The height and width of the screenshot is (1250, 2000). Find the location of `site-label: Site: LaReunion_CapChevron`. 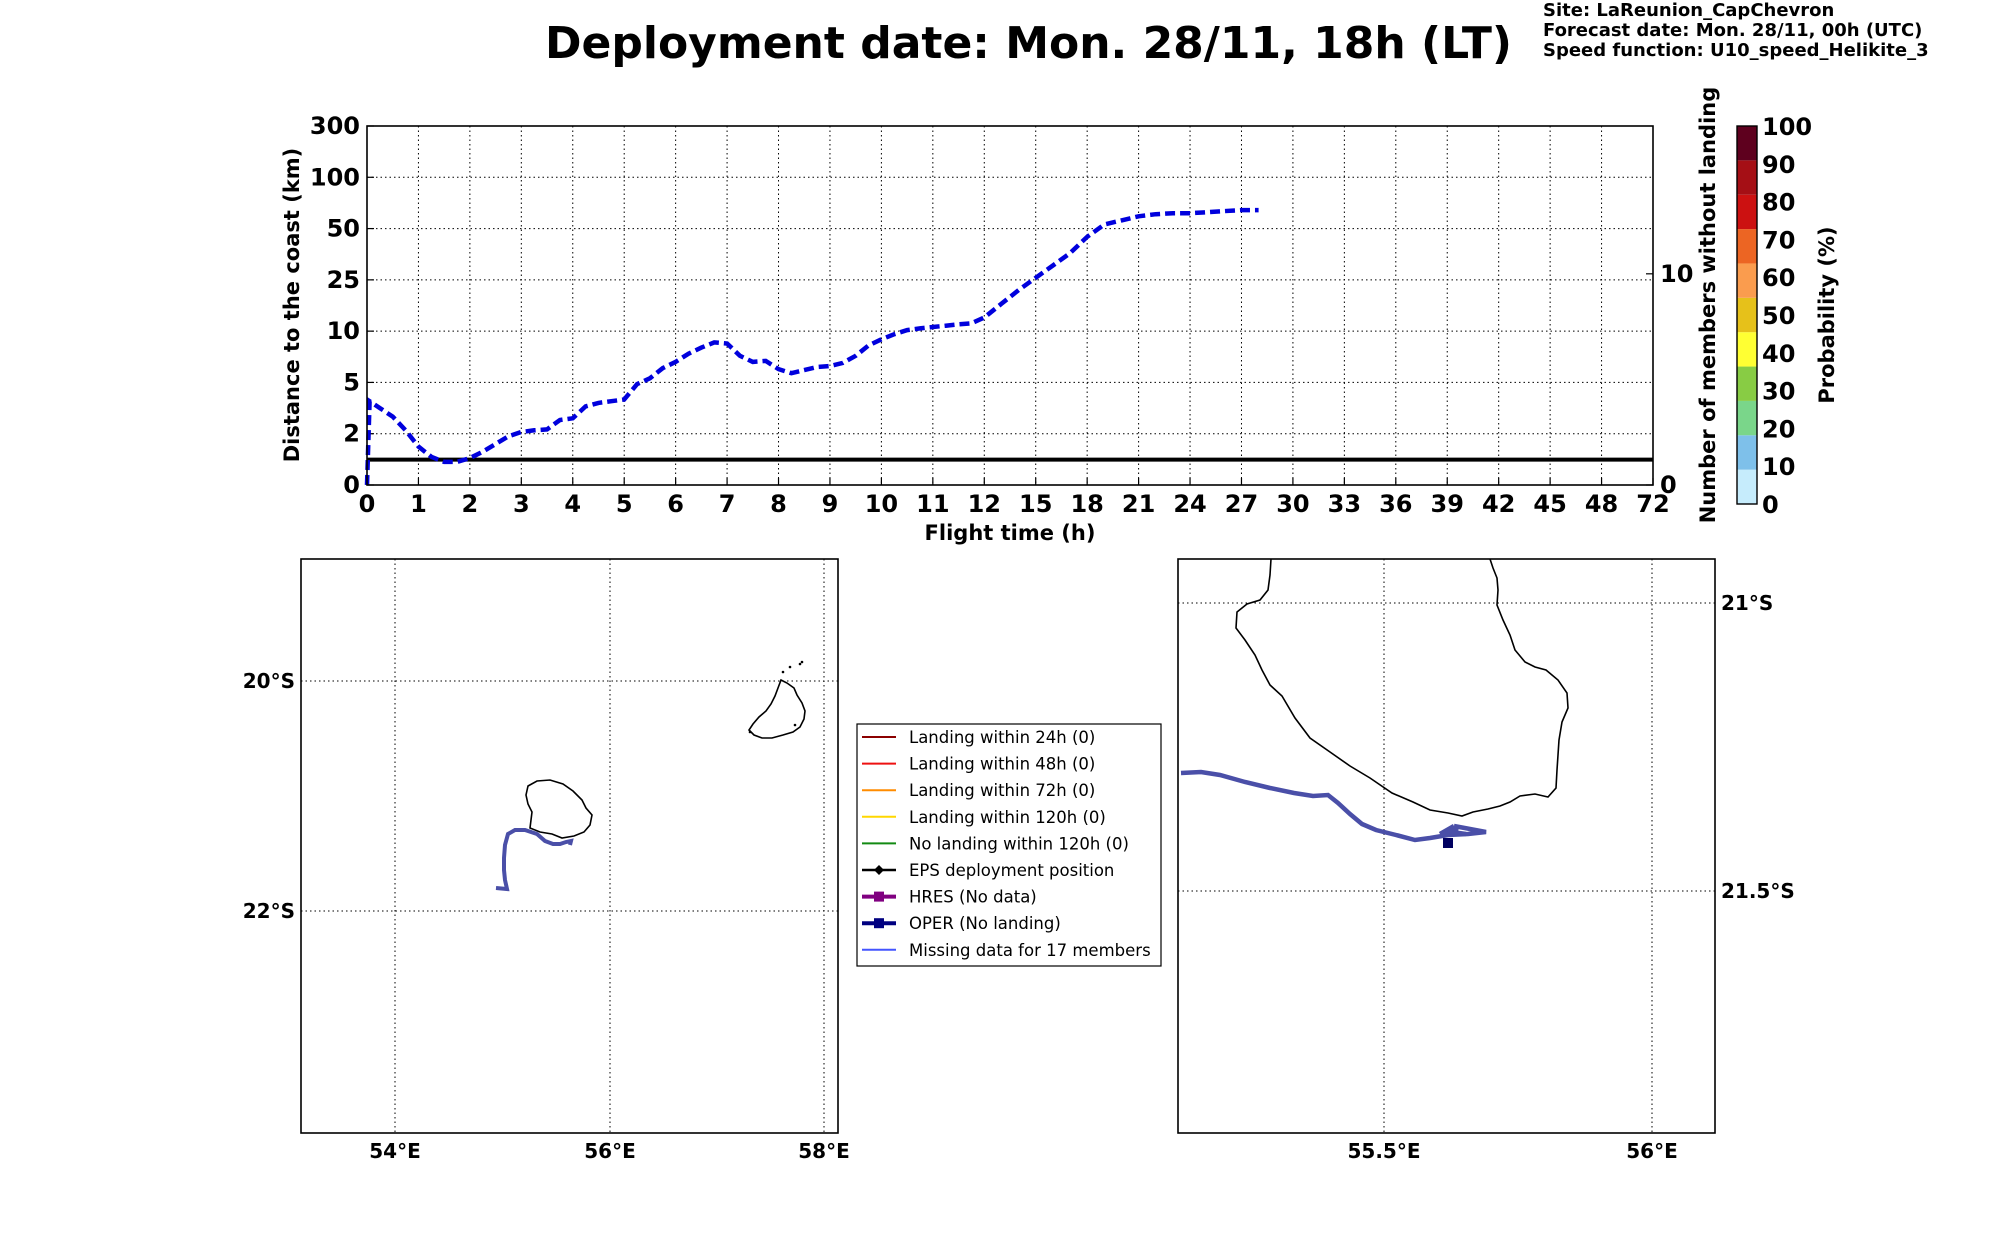

site-label: Site: LaReunion_CapChevron is located at coordinates (1689, 10).